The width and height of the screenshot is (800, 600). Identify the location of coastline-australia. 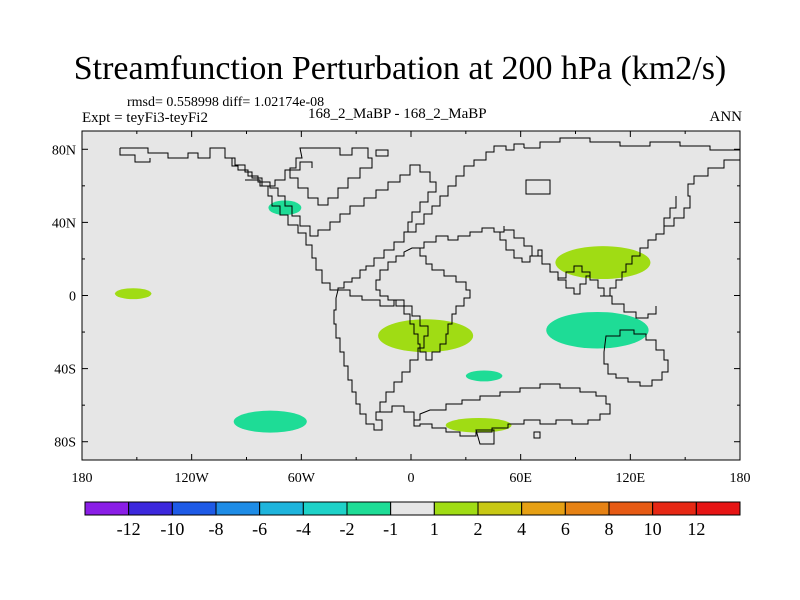
(636, 358).